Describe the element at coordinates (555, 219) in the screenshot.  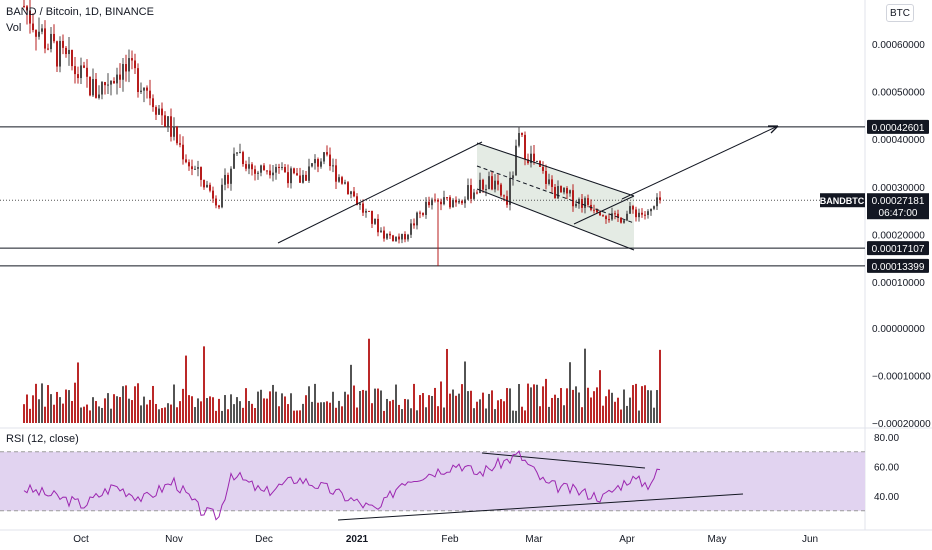
I see `channel-lower-line` at that location.